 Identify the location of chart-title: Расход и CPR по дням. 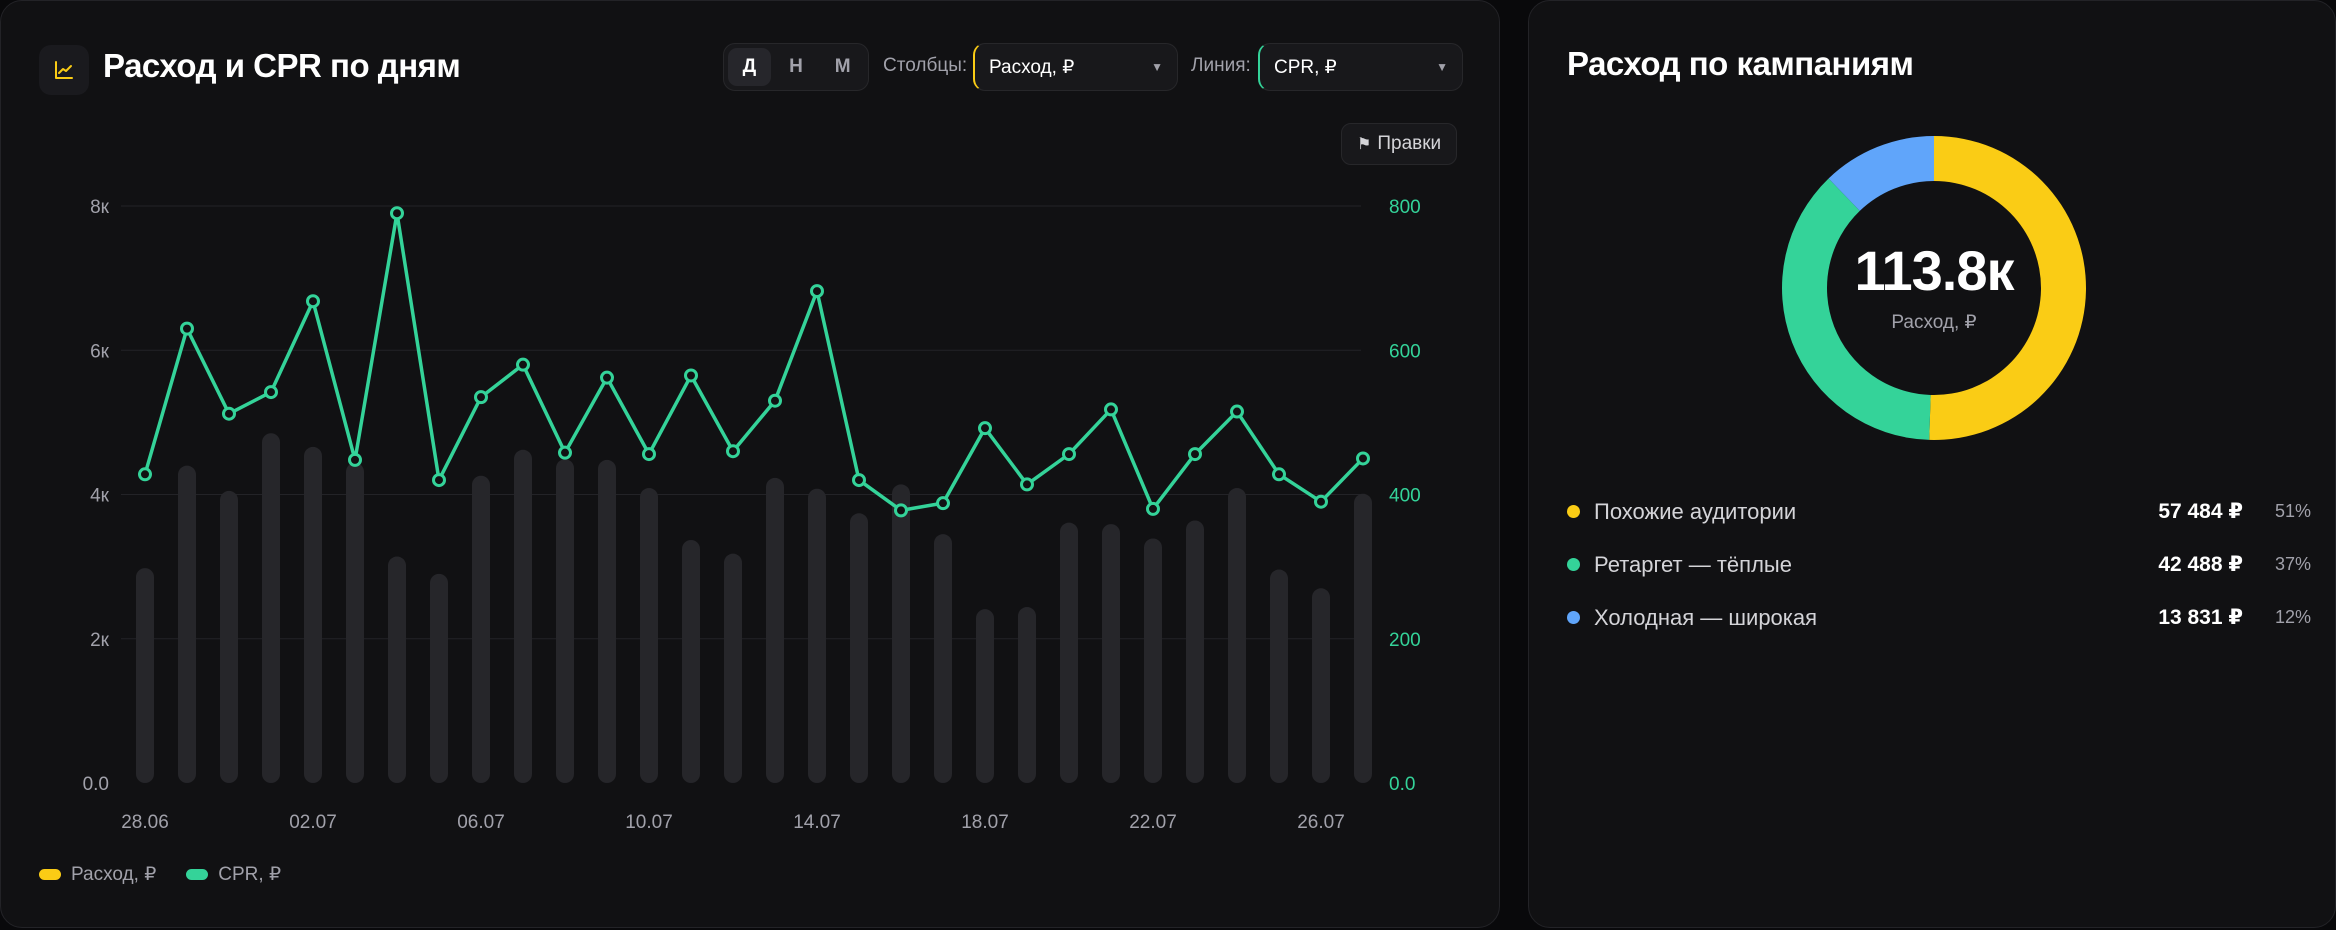
(282, 65).